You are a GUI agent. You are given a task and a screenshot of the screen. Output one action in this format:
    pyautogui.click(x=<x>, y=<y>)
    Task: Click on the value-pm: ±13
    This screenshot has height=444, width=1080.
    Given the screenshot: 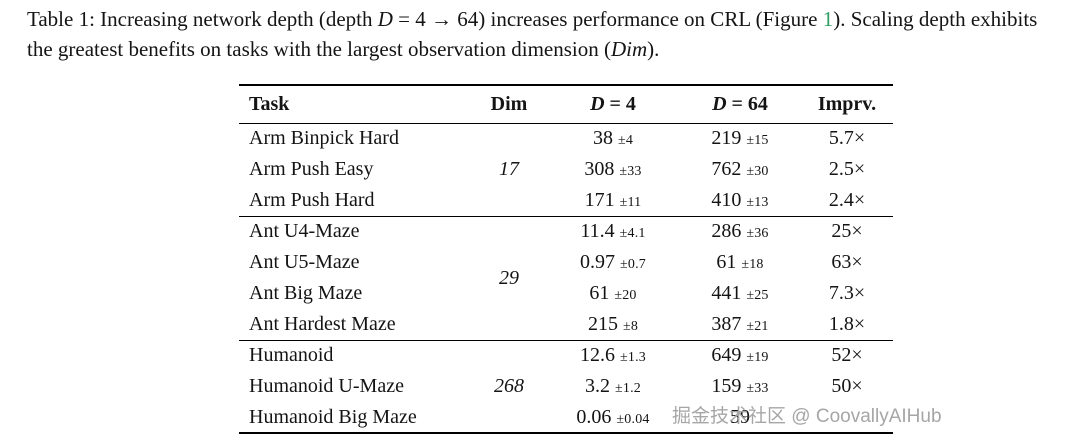 What is the action you would take?
    pyautogui.click(x=757, y=202)
    